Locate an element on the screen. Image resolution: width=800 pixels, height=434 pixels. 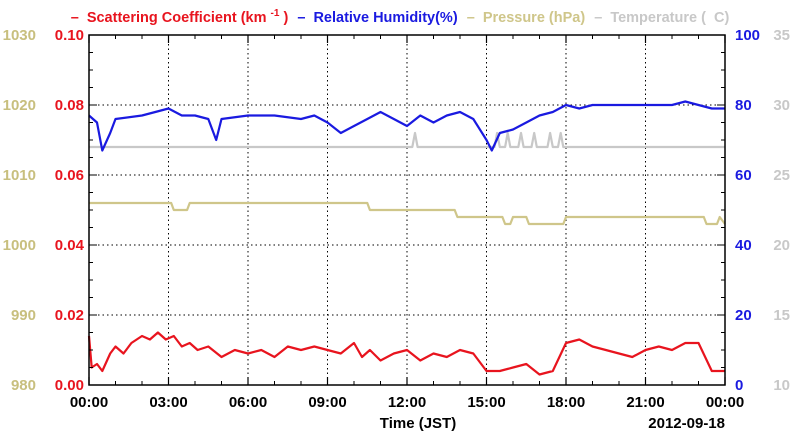
legend-scattering-suffix: ) is located at coordinates (285, 18).